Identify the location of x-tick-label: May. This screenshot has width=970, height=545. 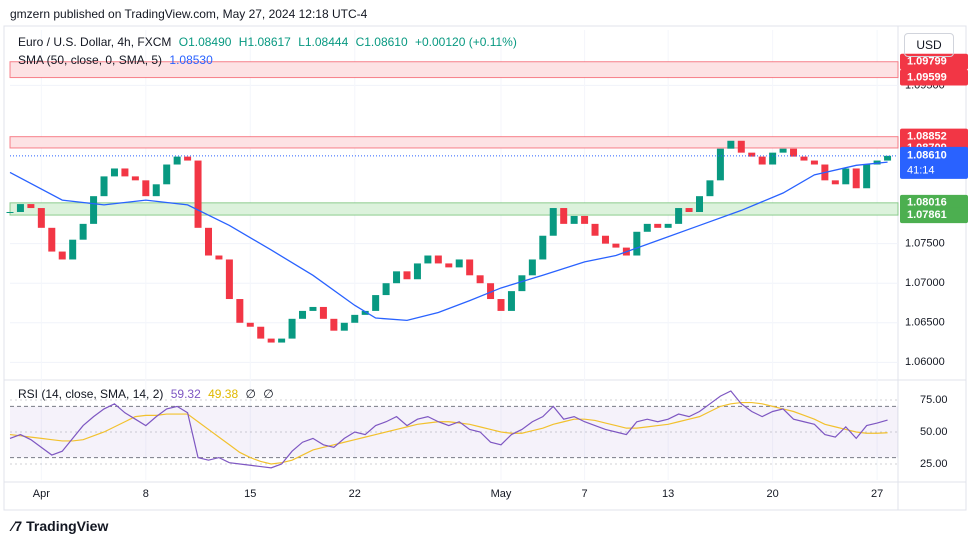
(501, 494).